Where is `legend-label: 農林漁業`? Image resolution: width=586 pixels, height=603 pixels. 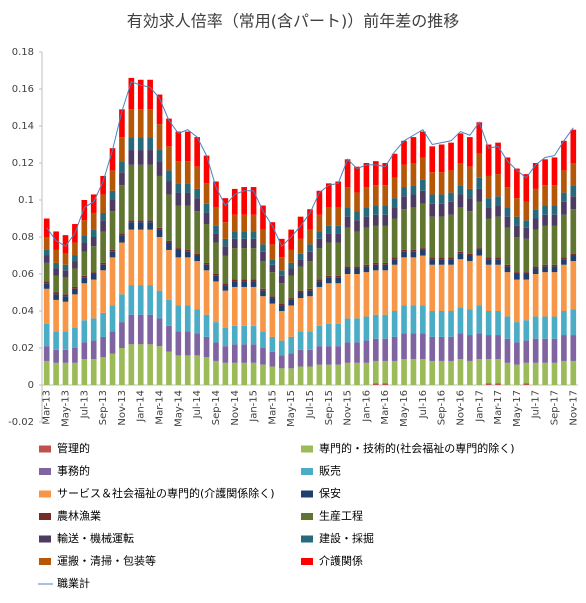 legend-label: 農林漁業 is located at coordinates (79, 516).